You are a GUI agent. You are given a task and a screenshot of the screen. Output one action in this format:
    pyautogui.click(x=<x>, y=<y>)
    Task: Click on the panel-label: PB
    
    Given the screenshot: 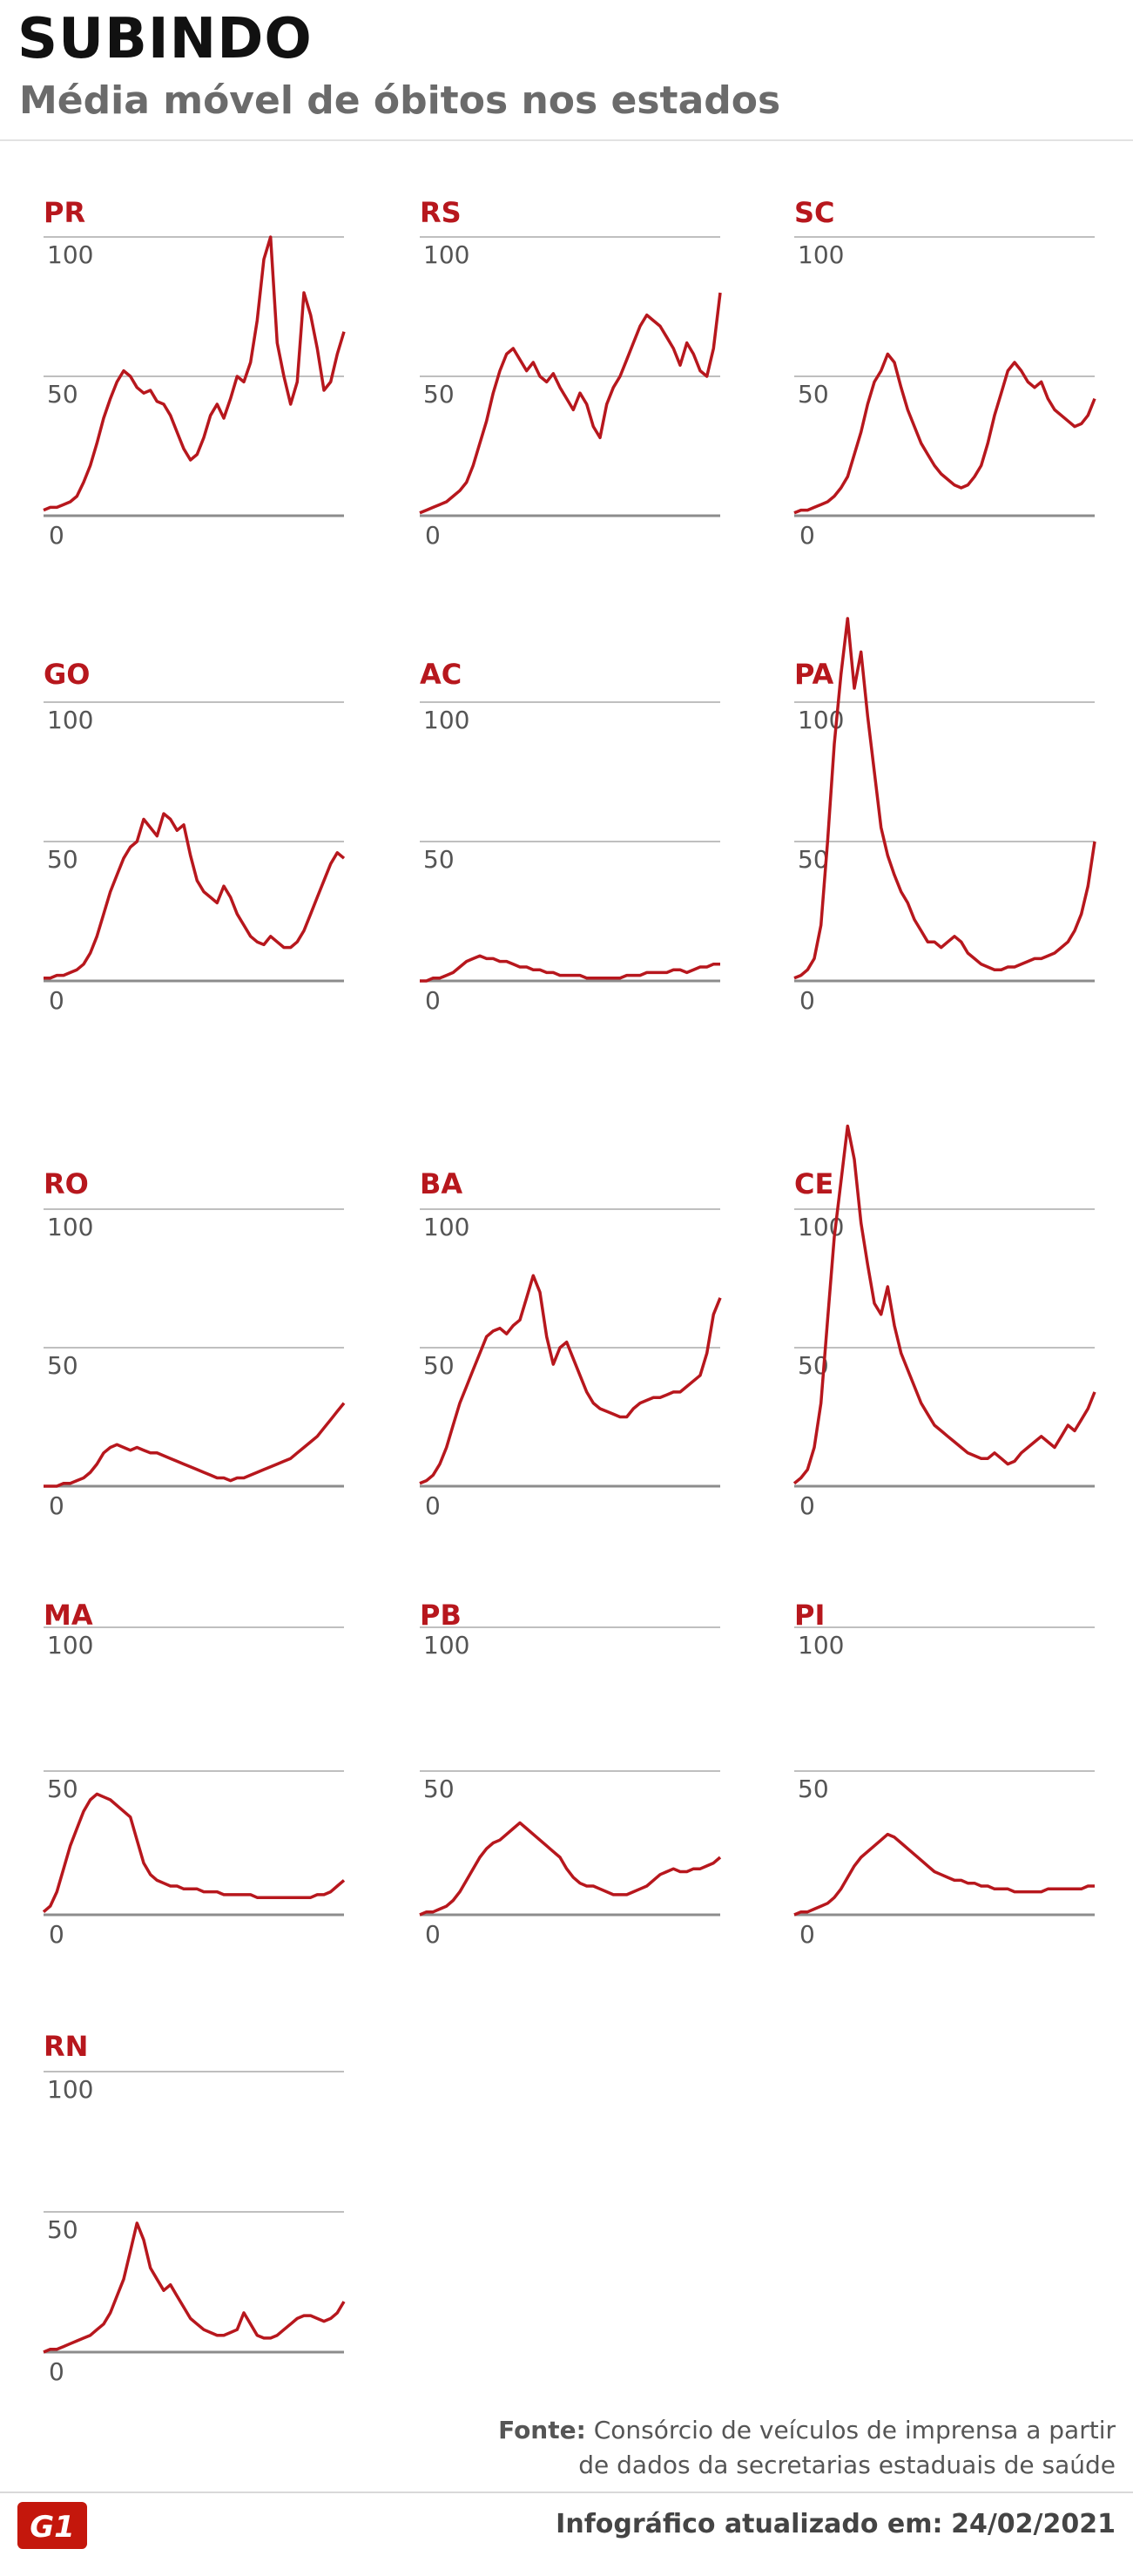 What is the action you would take?
    pyautogui.click(x=441, y=1615)
    